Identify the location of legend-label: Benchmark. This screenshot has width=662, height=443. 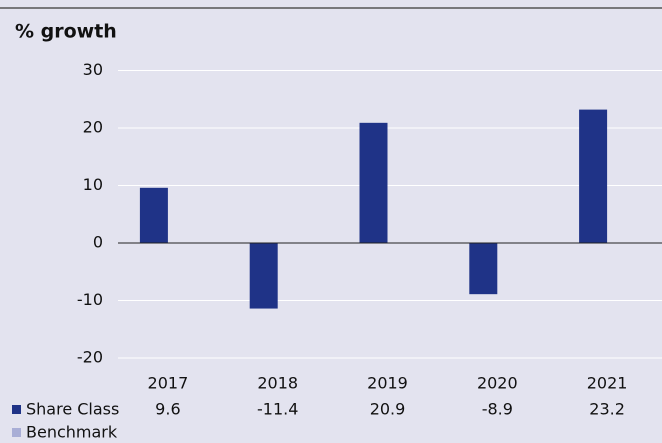
(72, 432).